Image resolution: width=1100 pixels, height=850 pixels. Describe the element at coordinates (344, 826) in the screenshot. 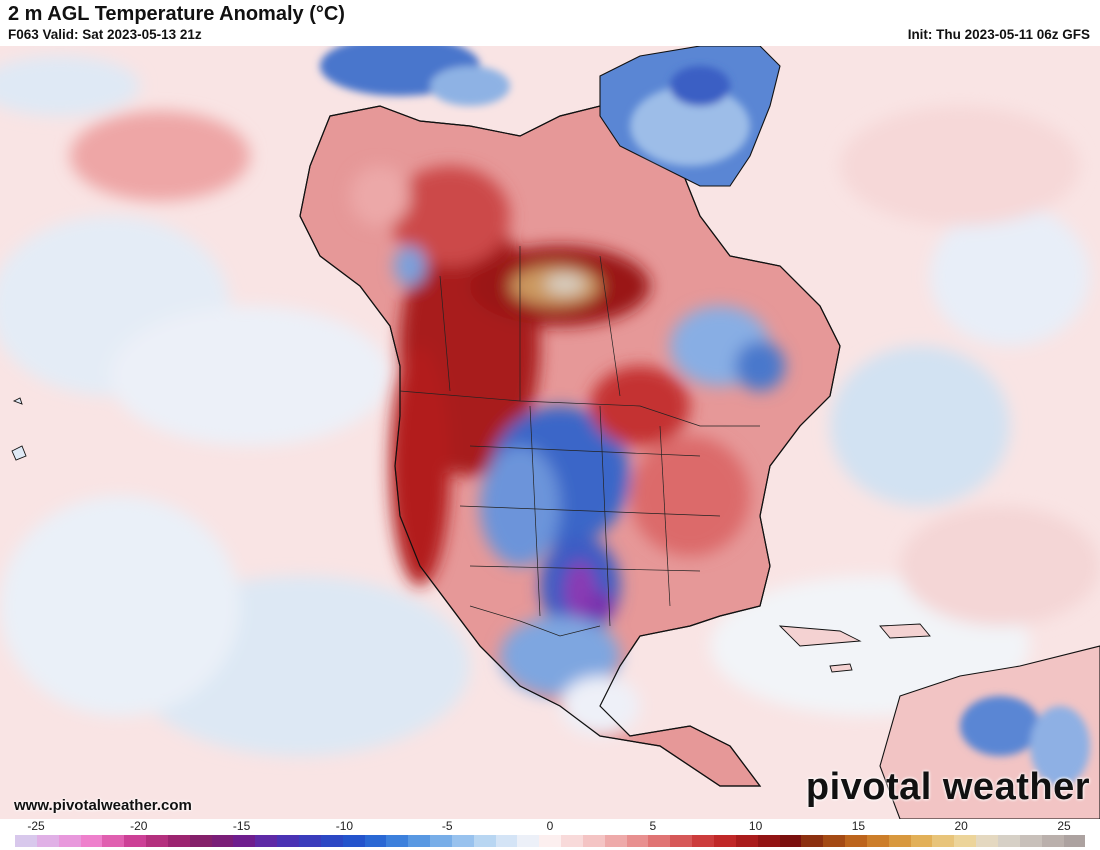

I see `legend-tick-label: -10` at that location.